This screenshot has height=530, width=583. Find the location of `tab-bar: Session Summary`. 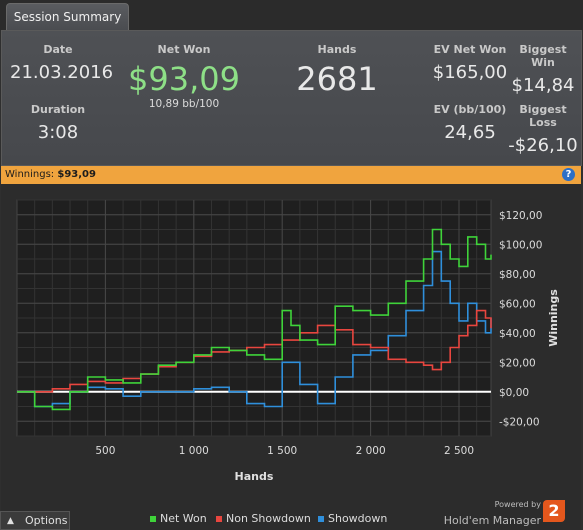

tab-bar: Session Summary is located at coordinates (291, 15).